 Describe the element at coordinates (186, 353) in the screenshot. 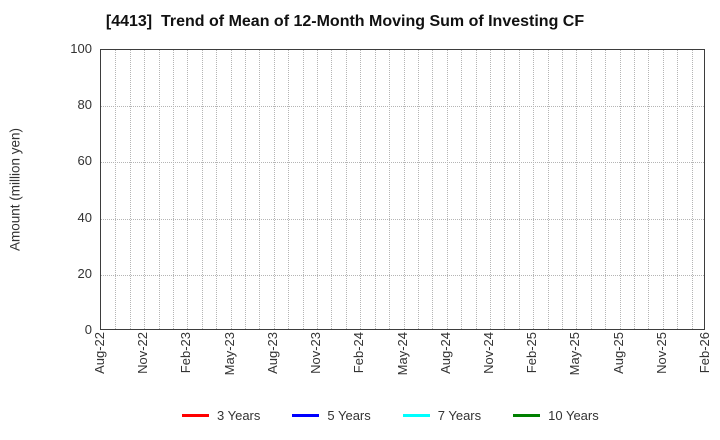

I see `x-tick-label: Feb-23` at that location.